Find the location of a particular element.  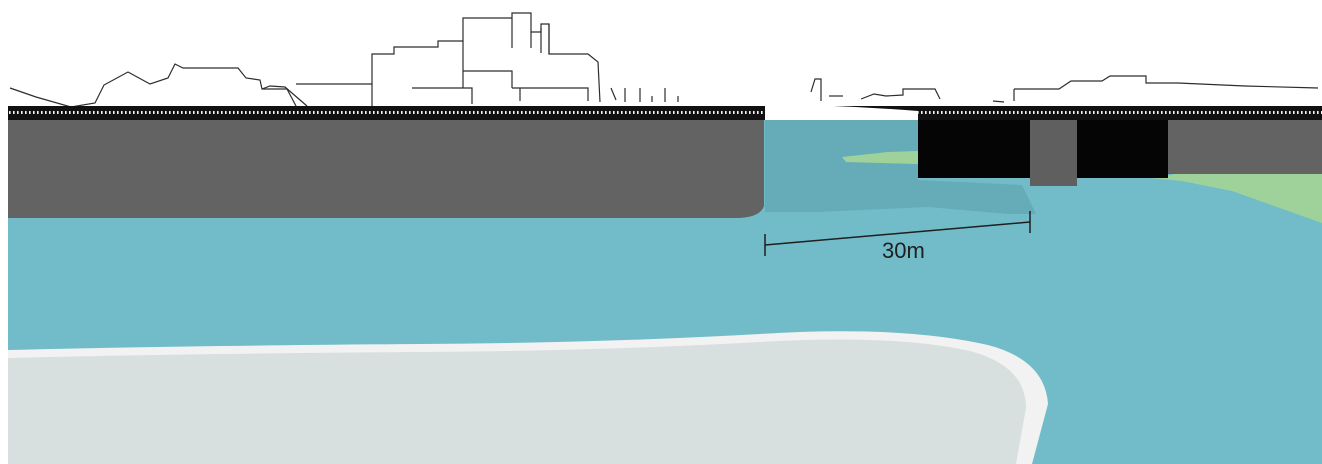

bridge-gap-highlight is located at coordinates (841, 112).